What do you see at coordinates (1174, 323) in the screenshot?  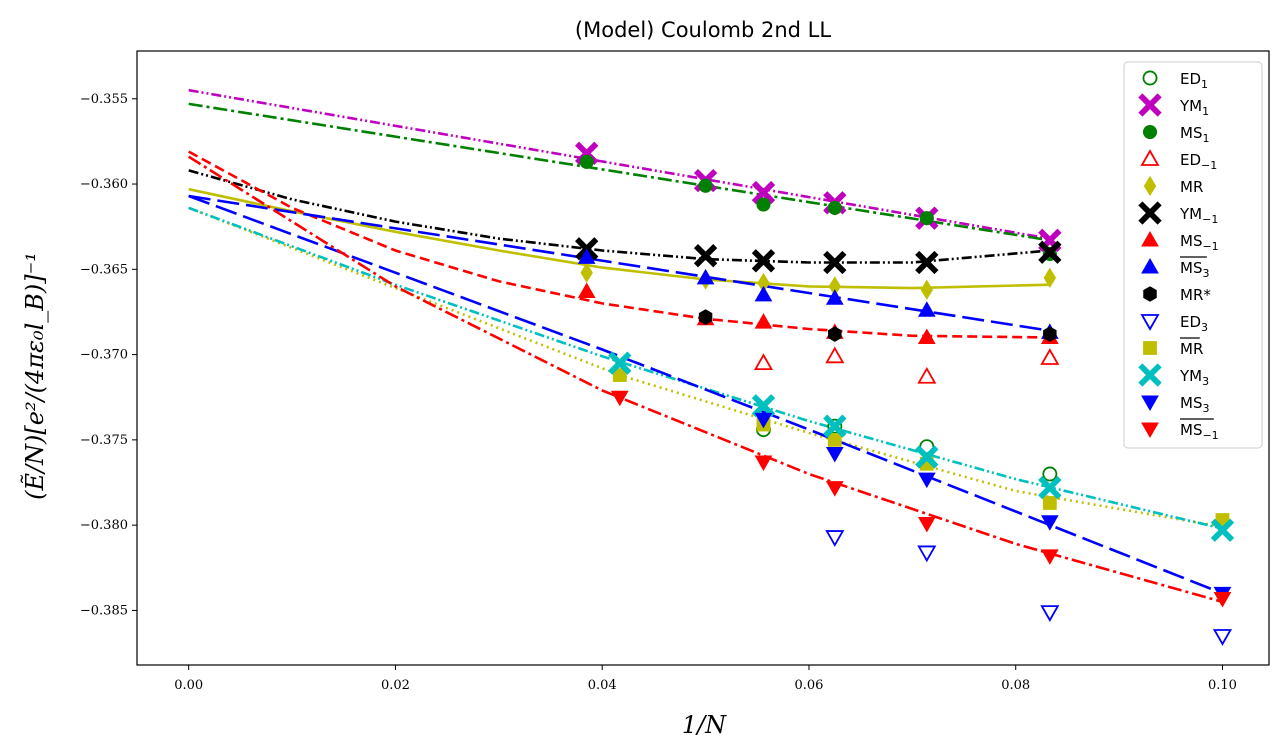 I see `legend-entry: ED3` at bounding box center [1174, 323].